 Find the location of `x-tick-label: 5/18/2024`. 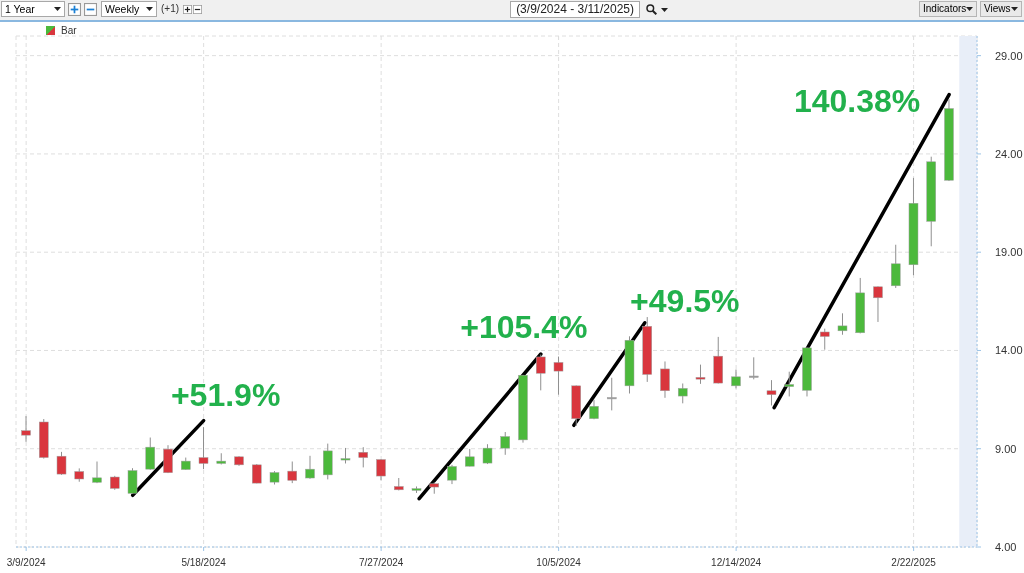

x-tick-label: 5/18/2024 is located at coordinates (204, 562).